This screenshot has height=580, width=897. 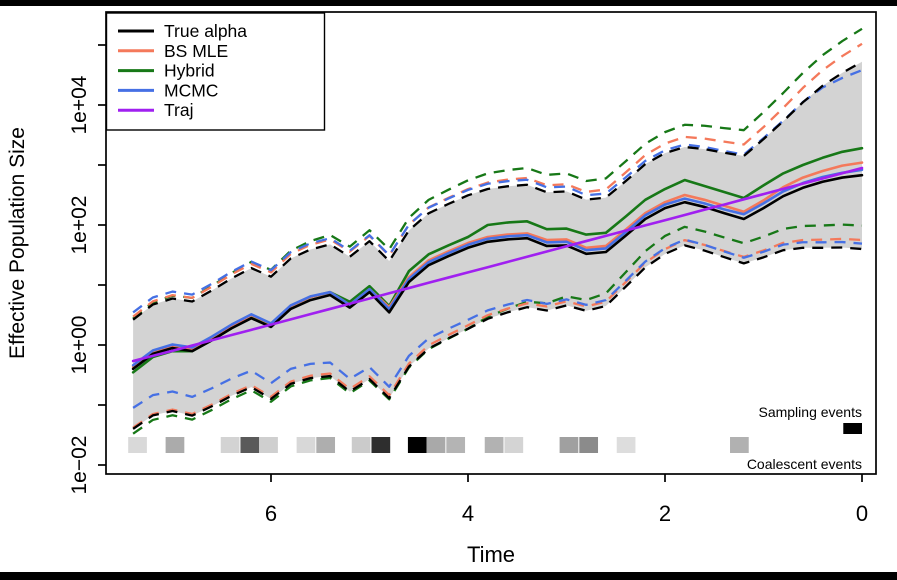 I want to click on y-axis-title: Effective Population Size, so click(x=17, y=243).